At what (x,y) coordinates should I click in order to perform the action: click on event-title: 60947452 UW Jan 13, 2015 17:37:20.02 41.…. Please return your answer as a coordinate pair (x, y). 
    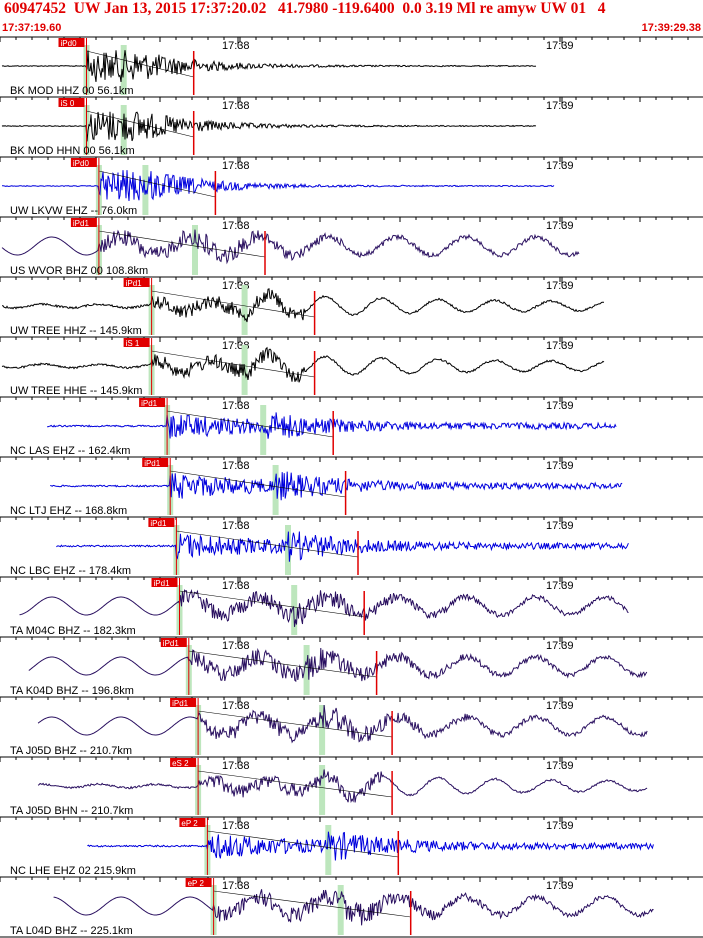
    Looking at the image, I should click on (305, 8).